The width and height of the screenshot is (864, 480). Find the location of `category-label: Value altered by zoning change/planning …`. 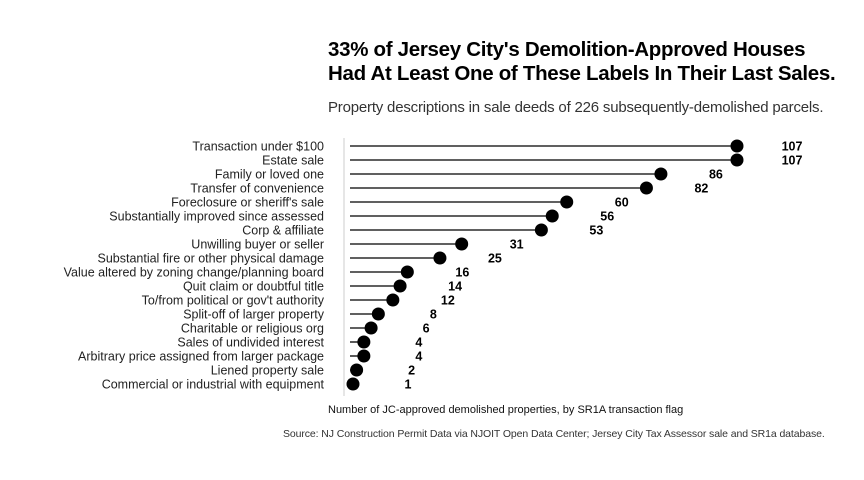

category-label: Value altered by zoning change/planning … is located at coordinates (194, 273).